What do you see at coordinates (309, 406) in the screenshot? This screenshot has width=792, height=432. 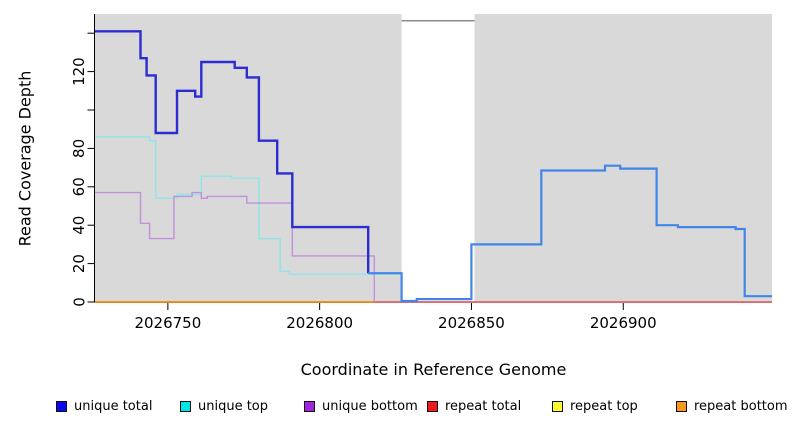 I see `unique-bottom-swatch-icon` at bounding box center [309, 406].